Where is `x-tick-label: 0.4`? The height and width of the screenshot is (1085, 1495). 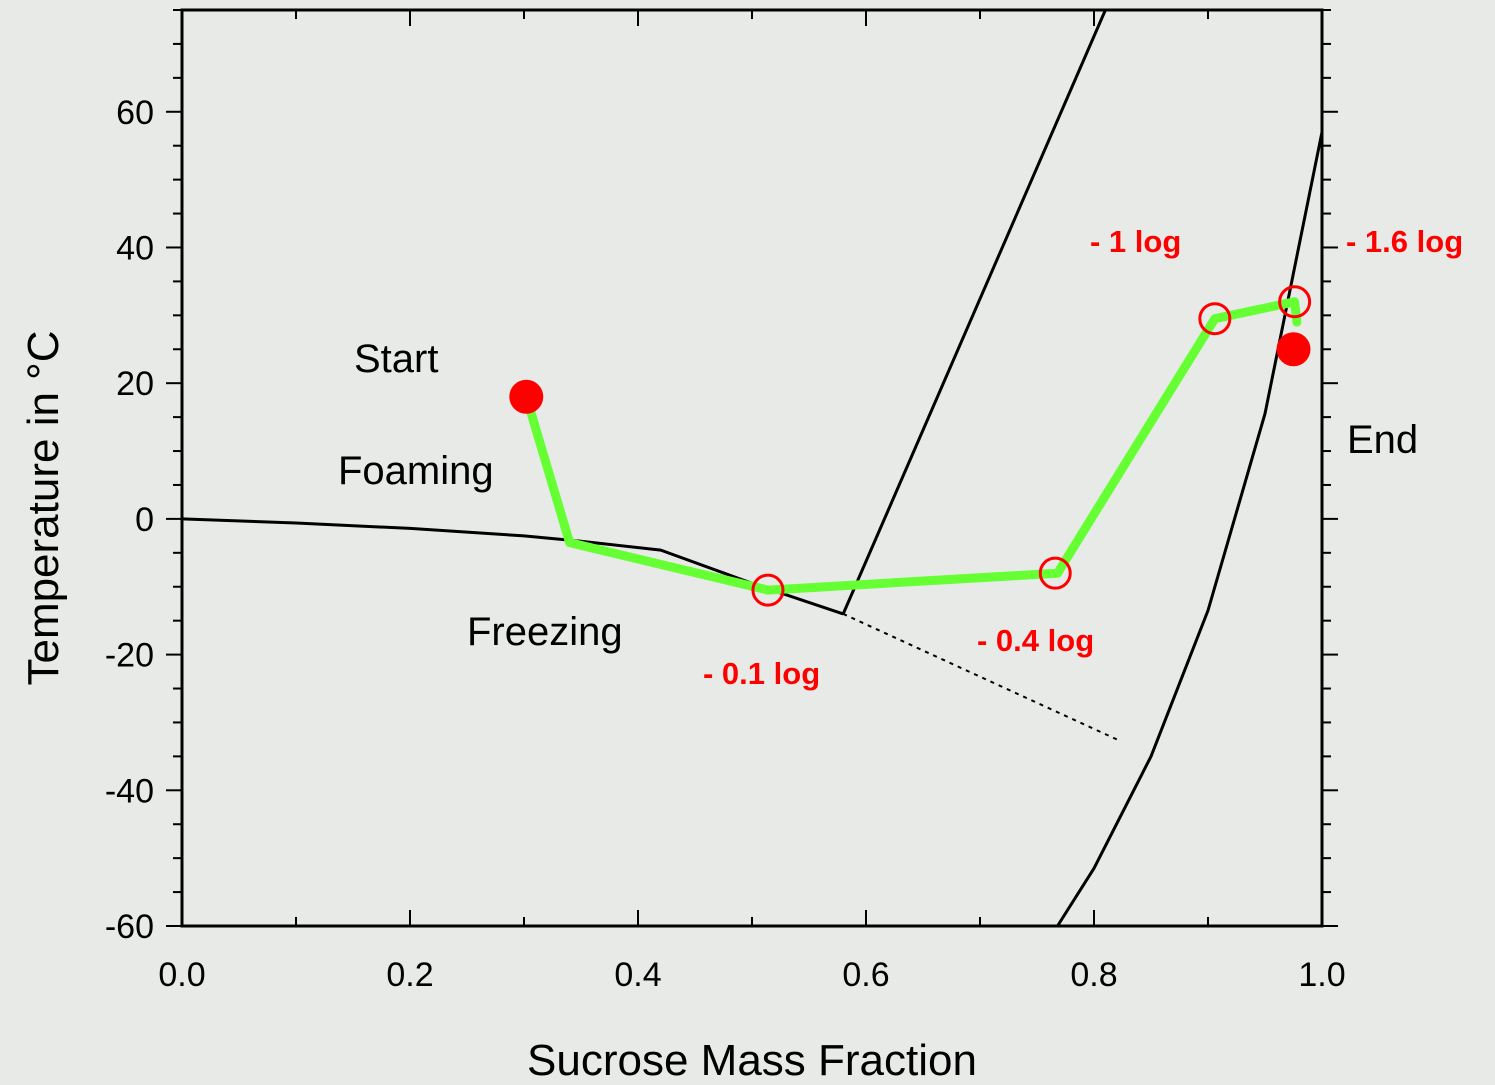 x-tick-label: 0.4 is located at coordinates (637, 975).